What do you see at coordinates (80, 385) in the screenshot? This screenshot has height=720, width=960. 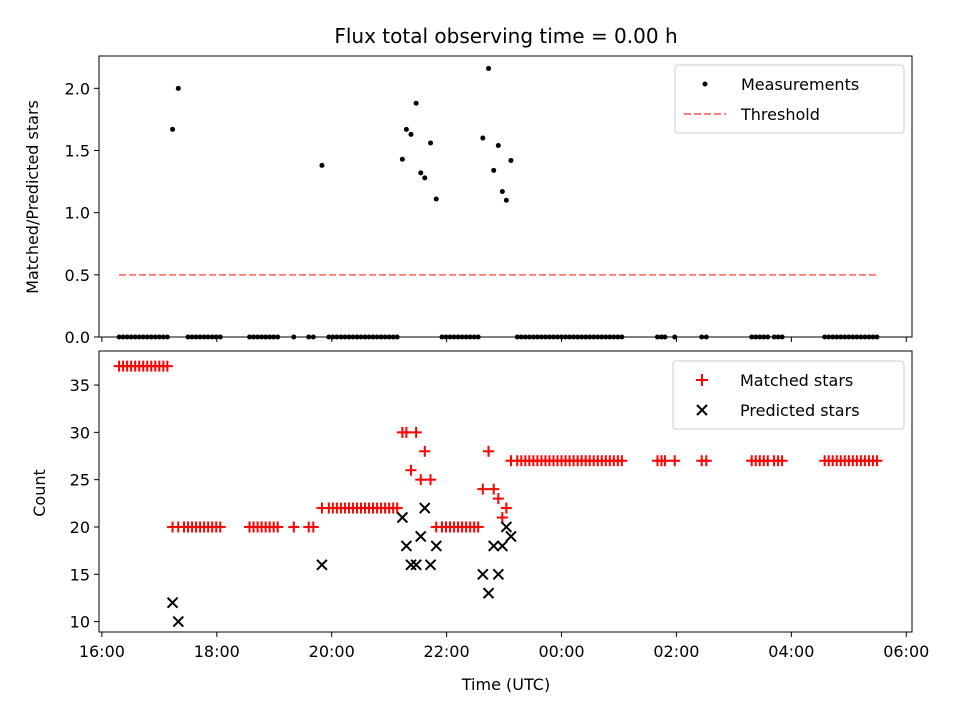 I see `y-tick-label: 35` at bounding box center [80, 385].